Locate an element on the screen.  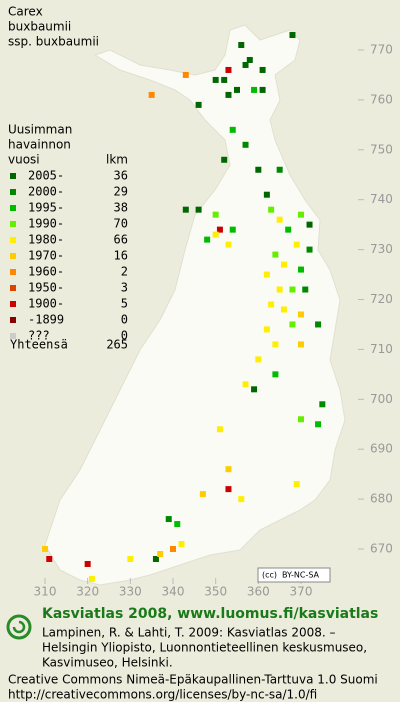
y-tick-label: 720 is located at coordinates (381, 299).